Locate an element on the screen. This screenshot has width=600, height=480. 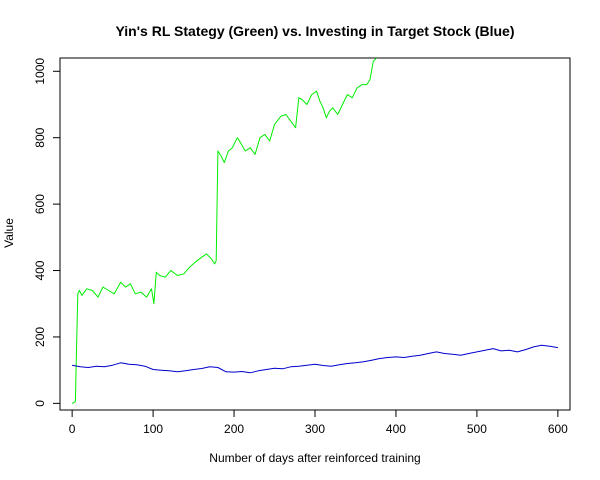
x-tick-label: 300 is located at coordinates (315, 429).